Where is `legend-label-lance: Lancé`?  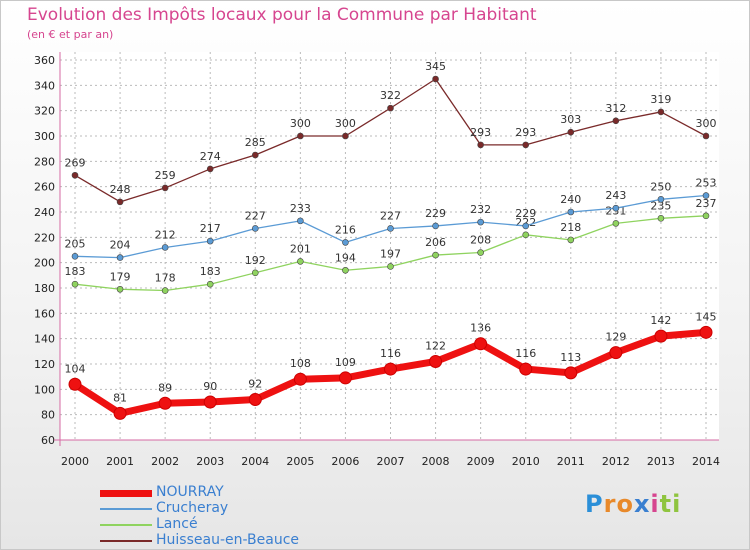 legend-label-lance: Lancé is located at coordinates (177, 524).